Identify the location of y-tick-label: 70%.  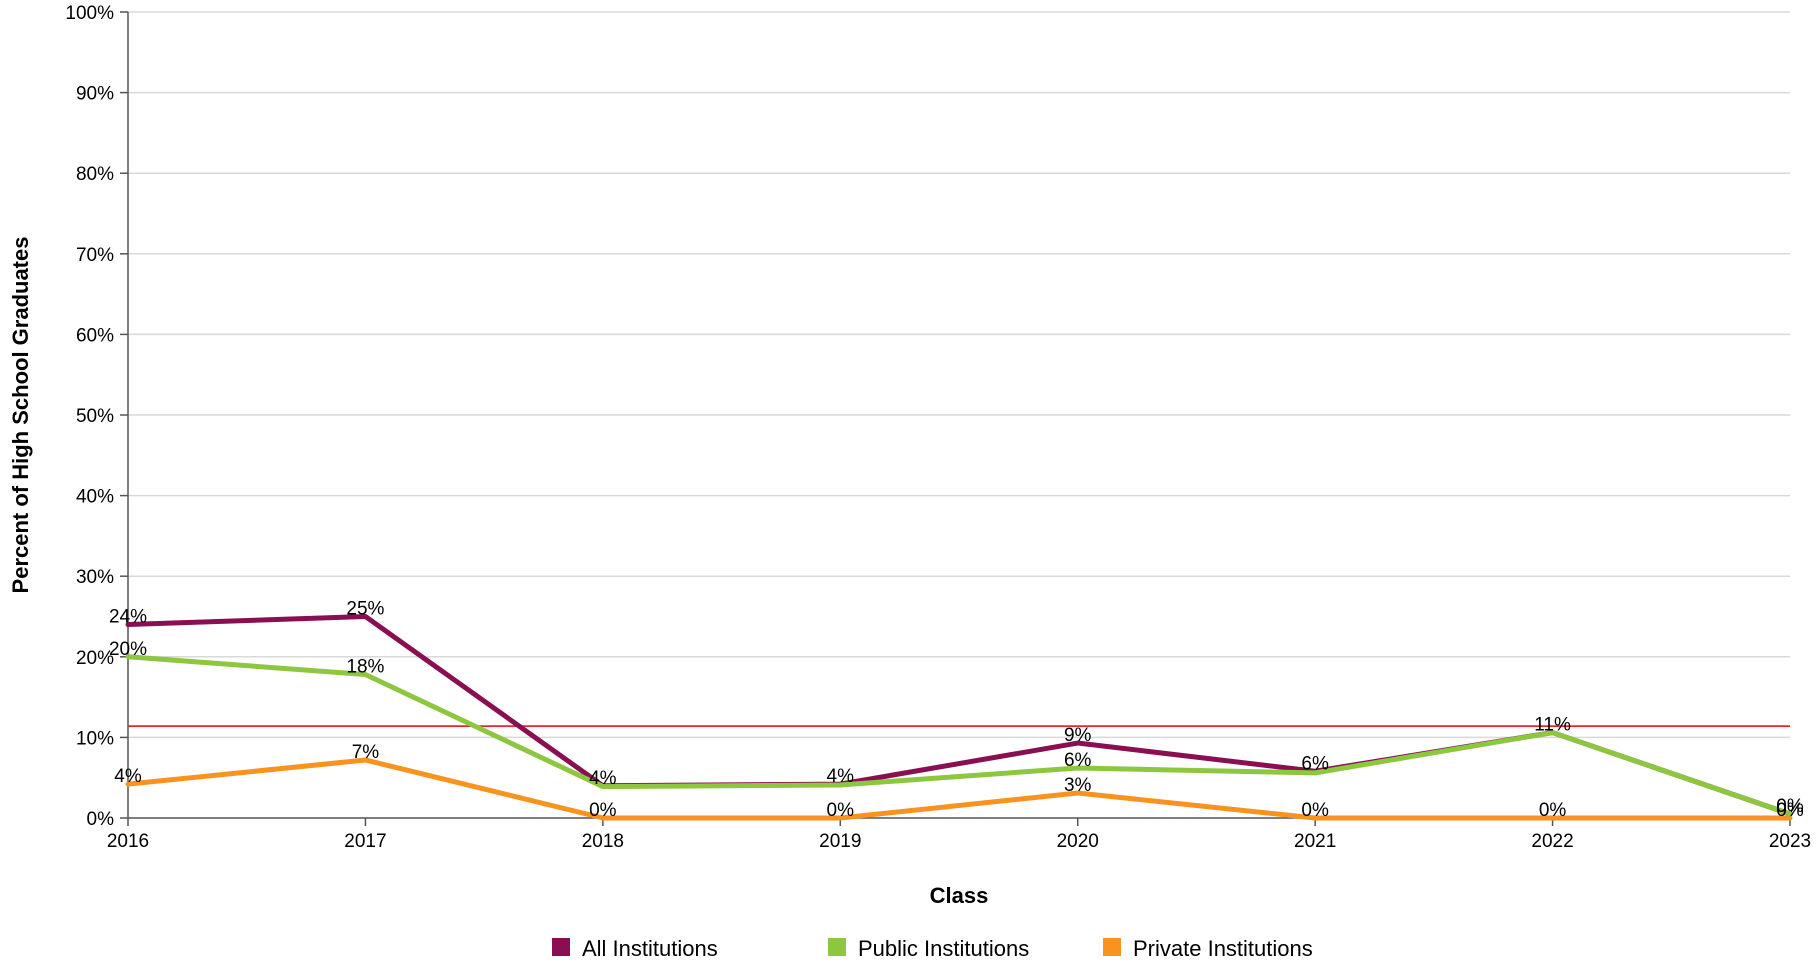
(95, 255).